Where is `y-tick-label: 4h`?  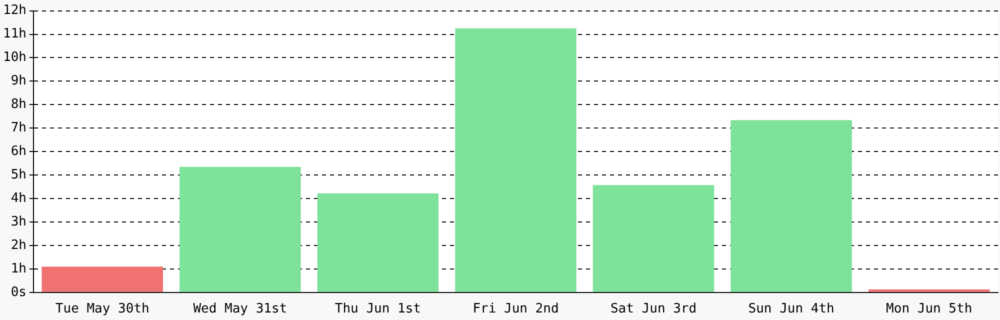 y-tick-label: 4h is located at coordinates (18, 198).